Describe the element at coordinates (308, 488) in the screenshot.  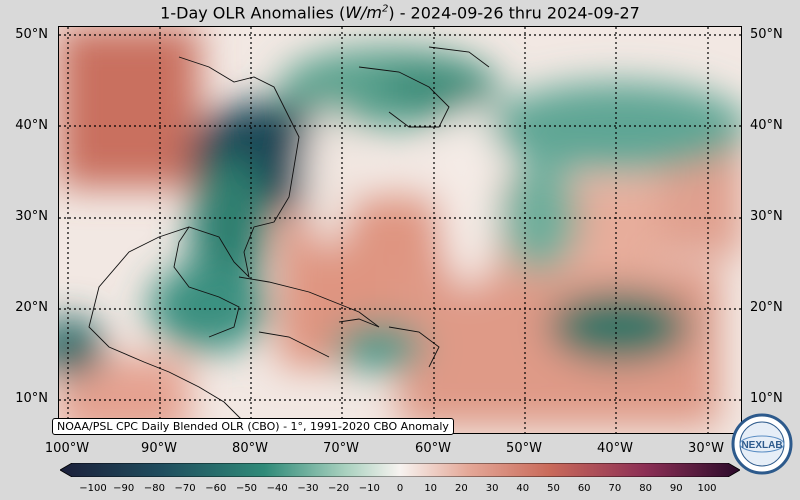
I see `colorbar-tick-label: −30` at that location.